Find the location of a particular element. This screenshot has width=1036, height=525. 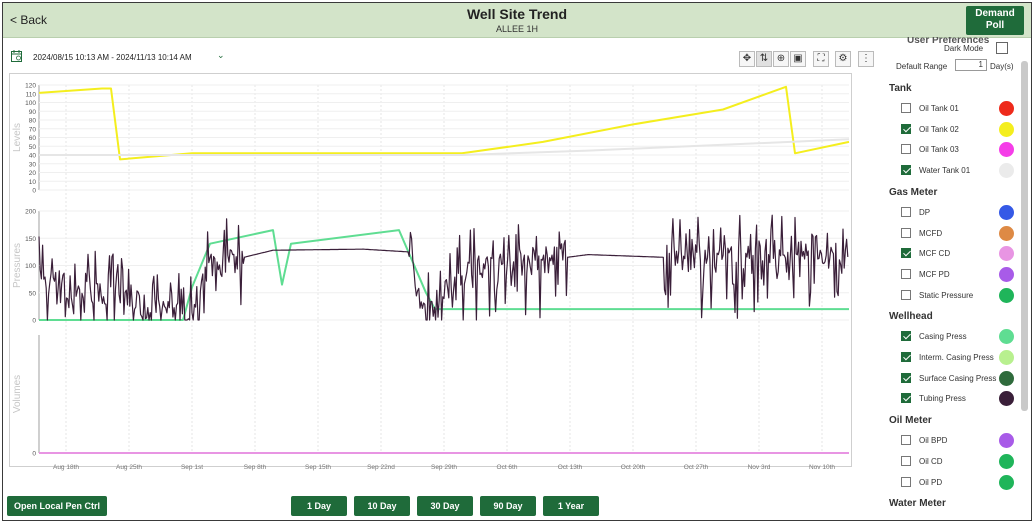

dark-mode-checkbox is located at coordinates (1002, 48).